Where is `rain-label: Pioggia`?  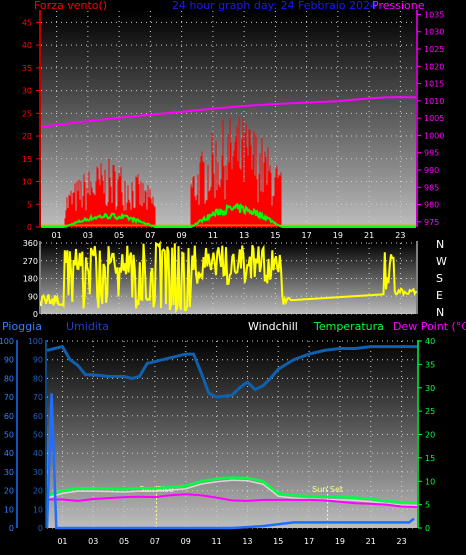
rain-label: Pioggia is located at coordinates (22, 326).